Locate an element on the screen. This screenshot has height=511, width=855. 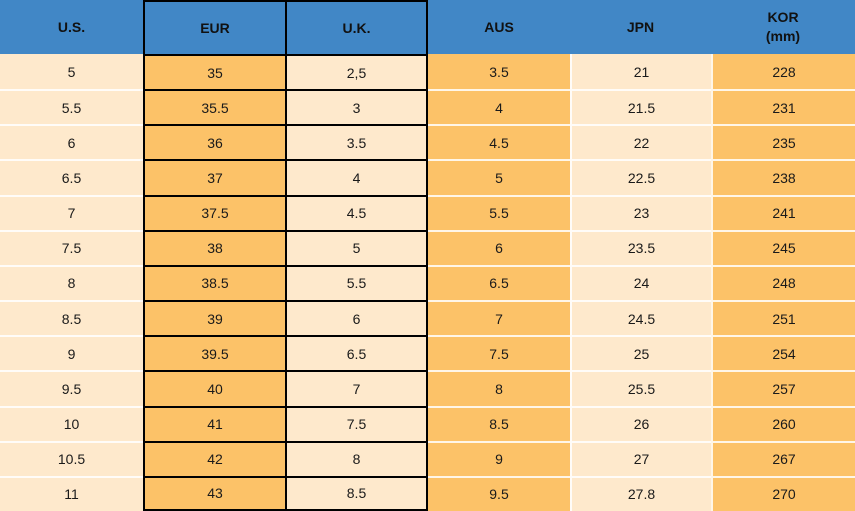
cell-aus-row-6: 6 is located at coordinates (499, 247).